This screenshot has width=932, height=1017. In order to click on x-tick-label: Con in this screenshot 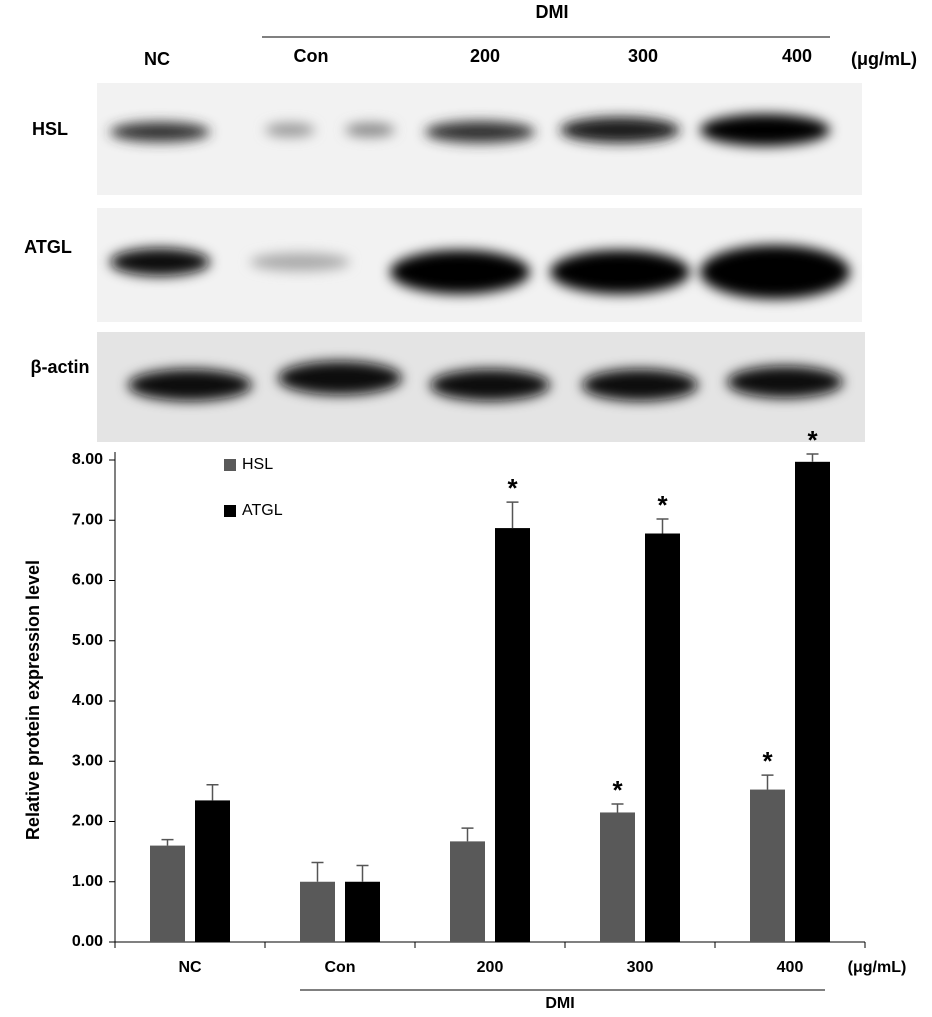, I will do `click(339, 967)`.